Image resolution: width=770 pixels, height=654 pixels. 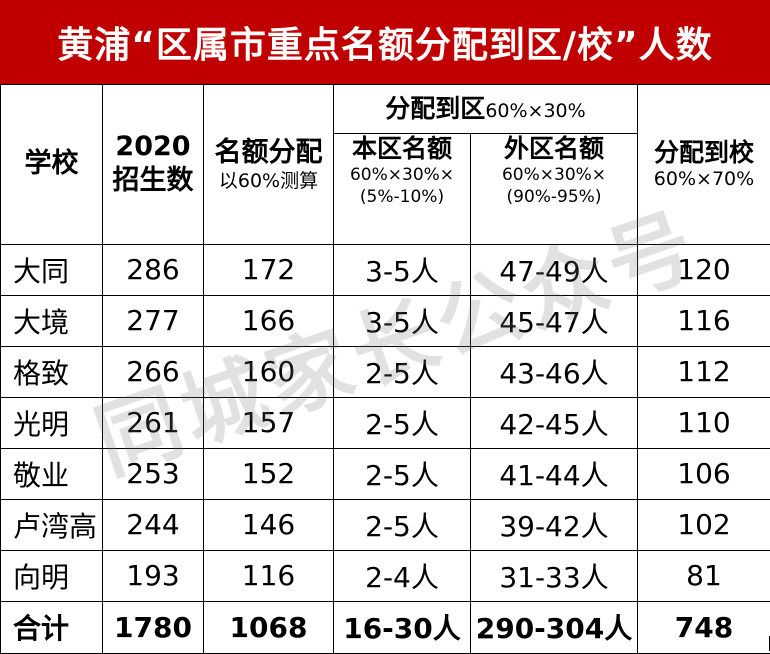 I want to click on cell-to-school: 112, so click(x=704, y=371).